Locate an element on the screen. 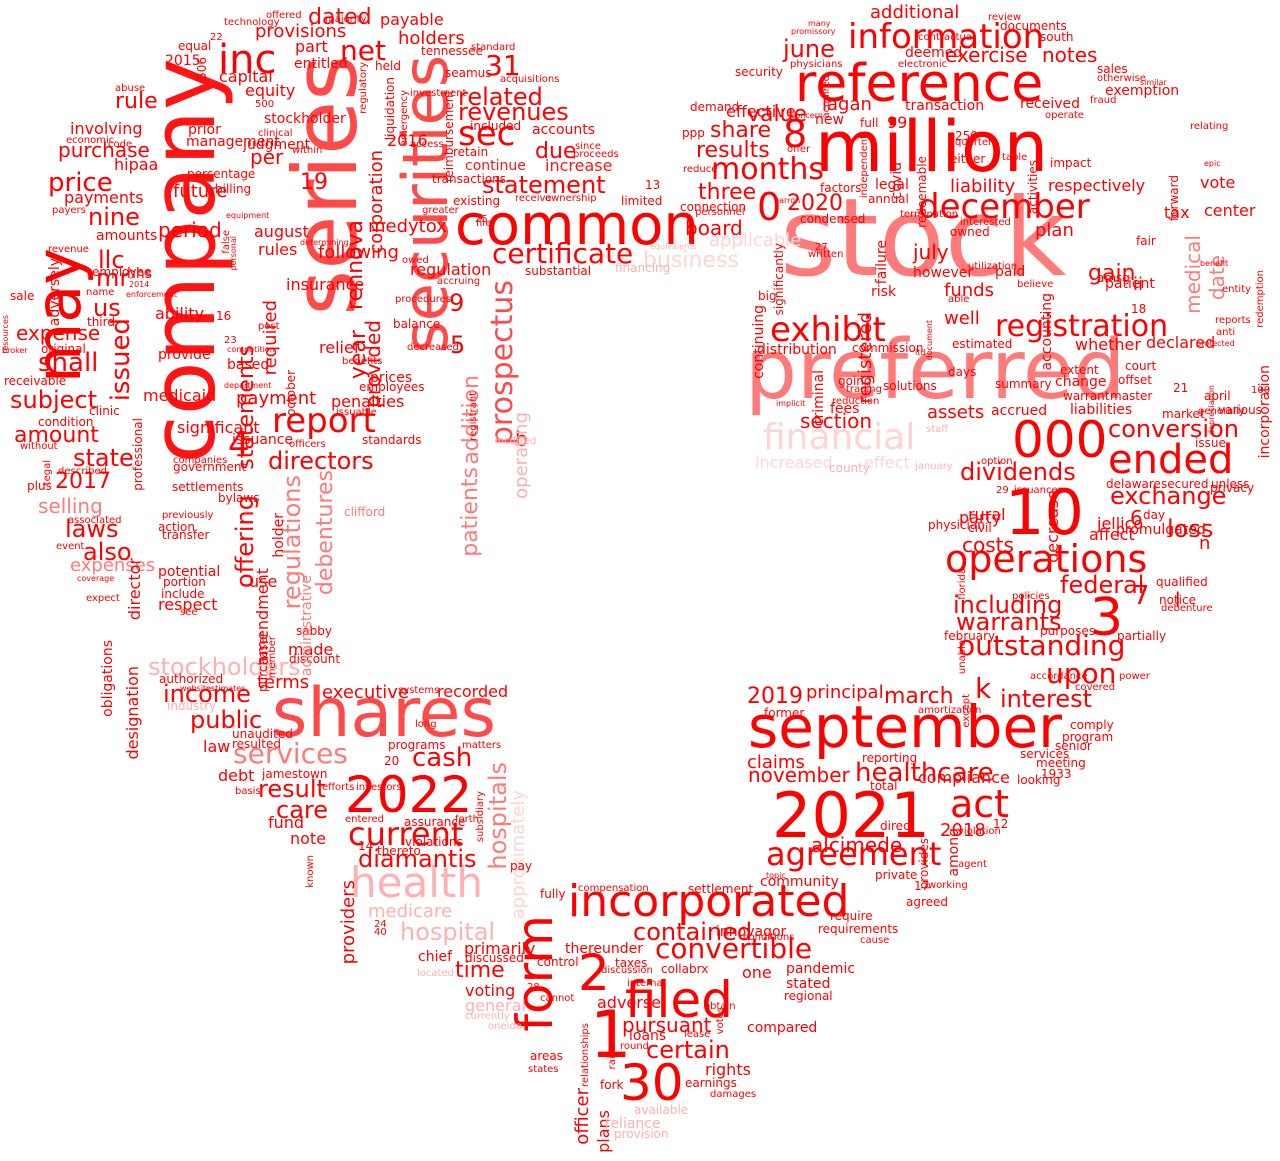 This screenshot has height=1161, width=1280. cloud-word-full: full is located at coordinates (869, 123).